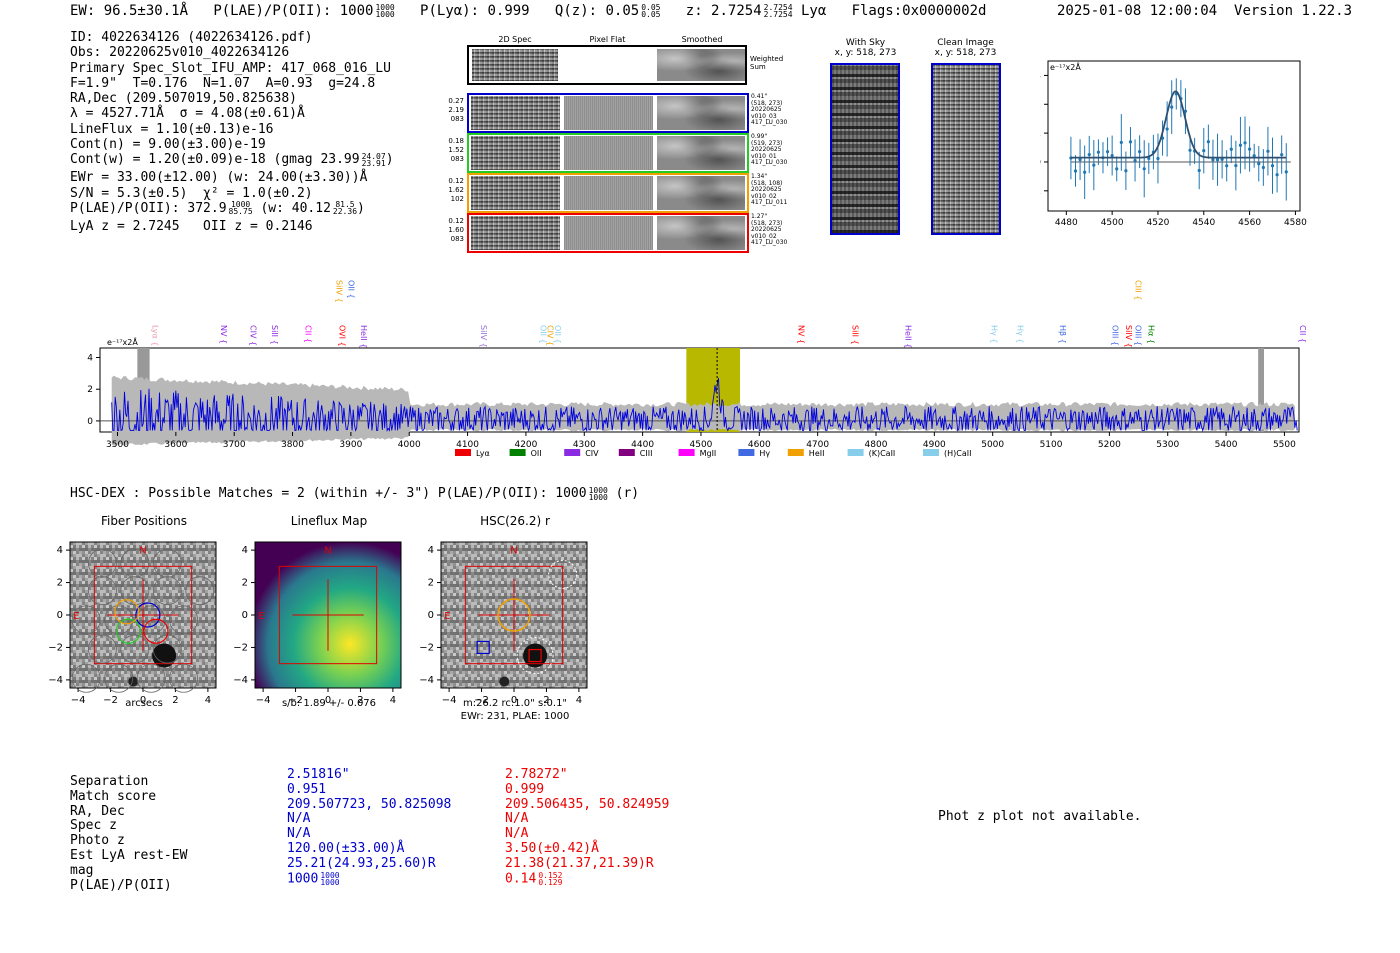 This screenshot has width=1400, height=953. I want to click on zoom-xtick-label: 4560, so click(1249, 223).